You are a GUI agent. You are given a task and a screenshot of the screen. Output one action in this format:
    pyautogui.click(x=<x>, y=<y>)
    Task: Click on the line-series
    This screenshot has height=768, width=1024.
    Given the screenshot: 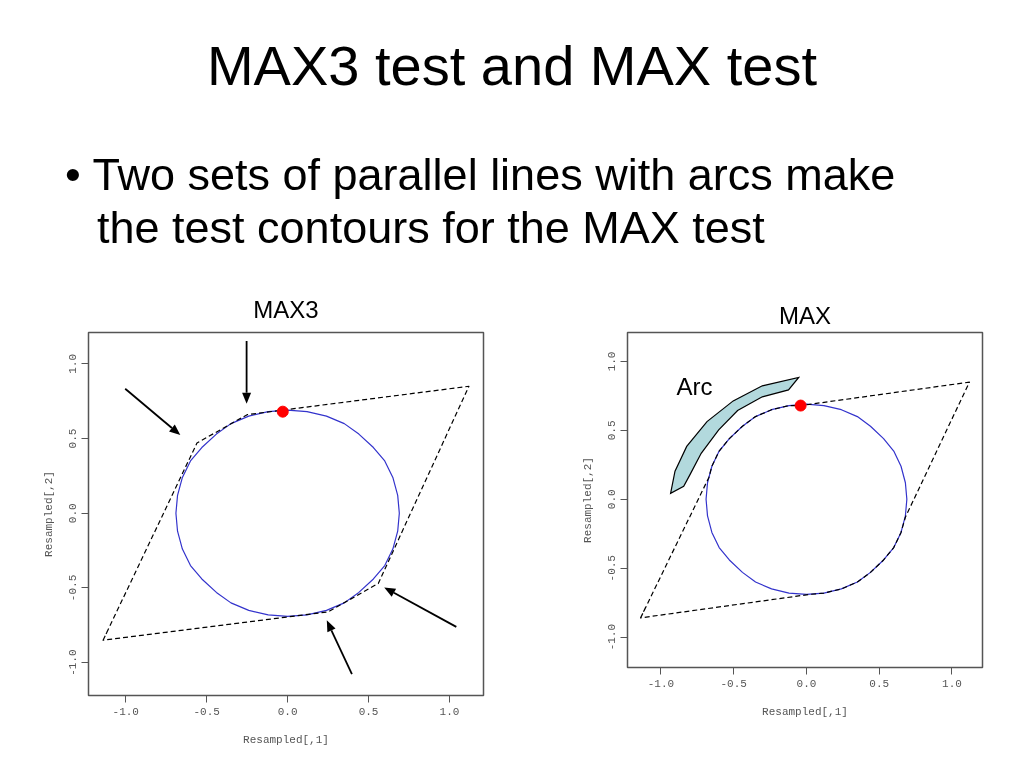 What is the action you would take?
    pyautogui.click(x=286, y=513)
    